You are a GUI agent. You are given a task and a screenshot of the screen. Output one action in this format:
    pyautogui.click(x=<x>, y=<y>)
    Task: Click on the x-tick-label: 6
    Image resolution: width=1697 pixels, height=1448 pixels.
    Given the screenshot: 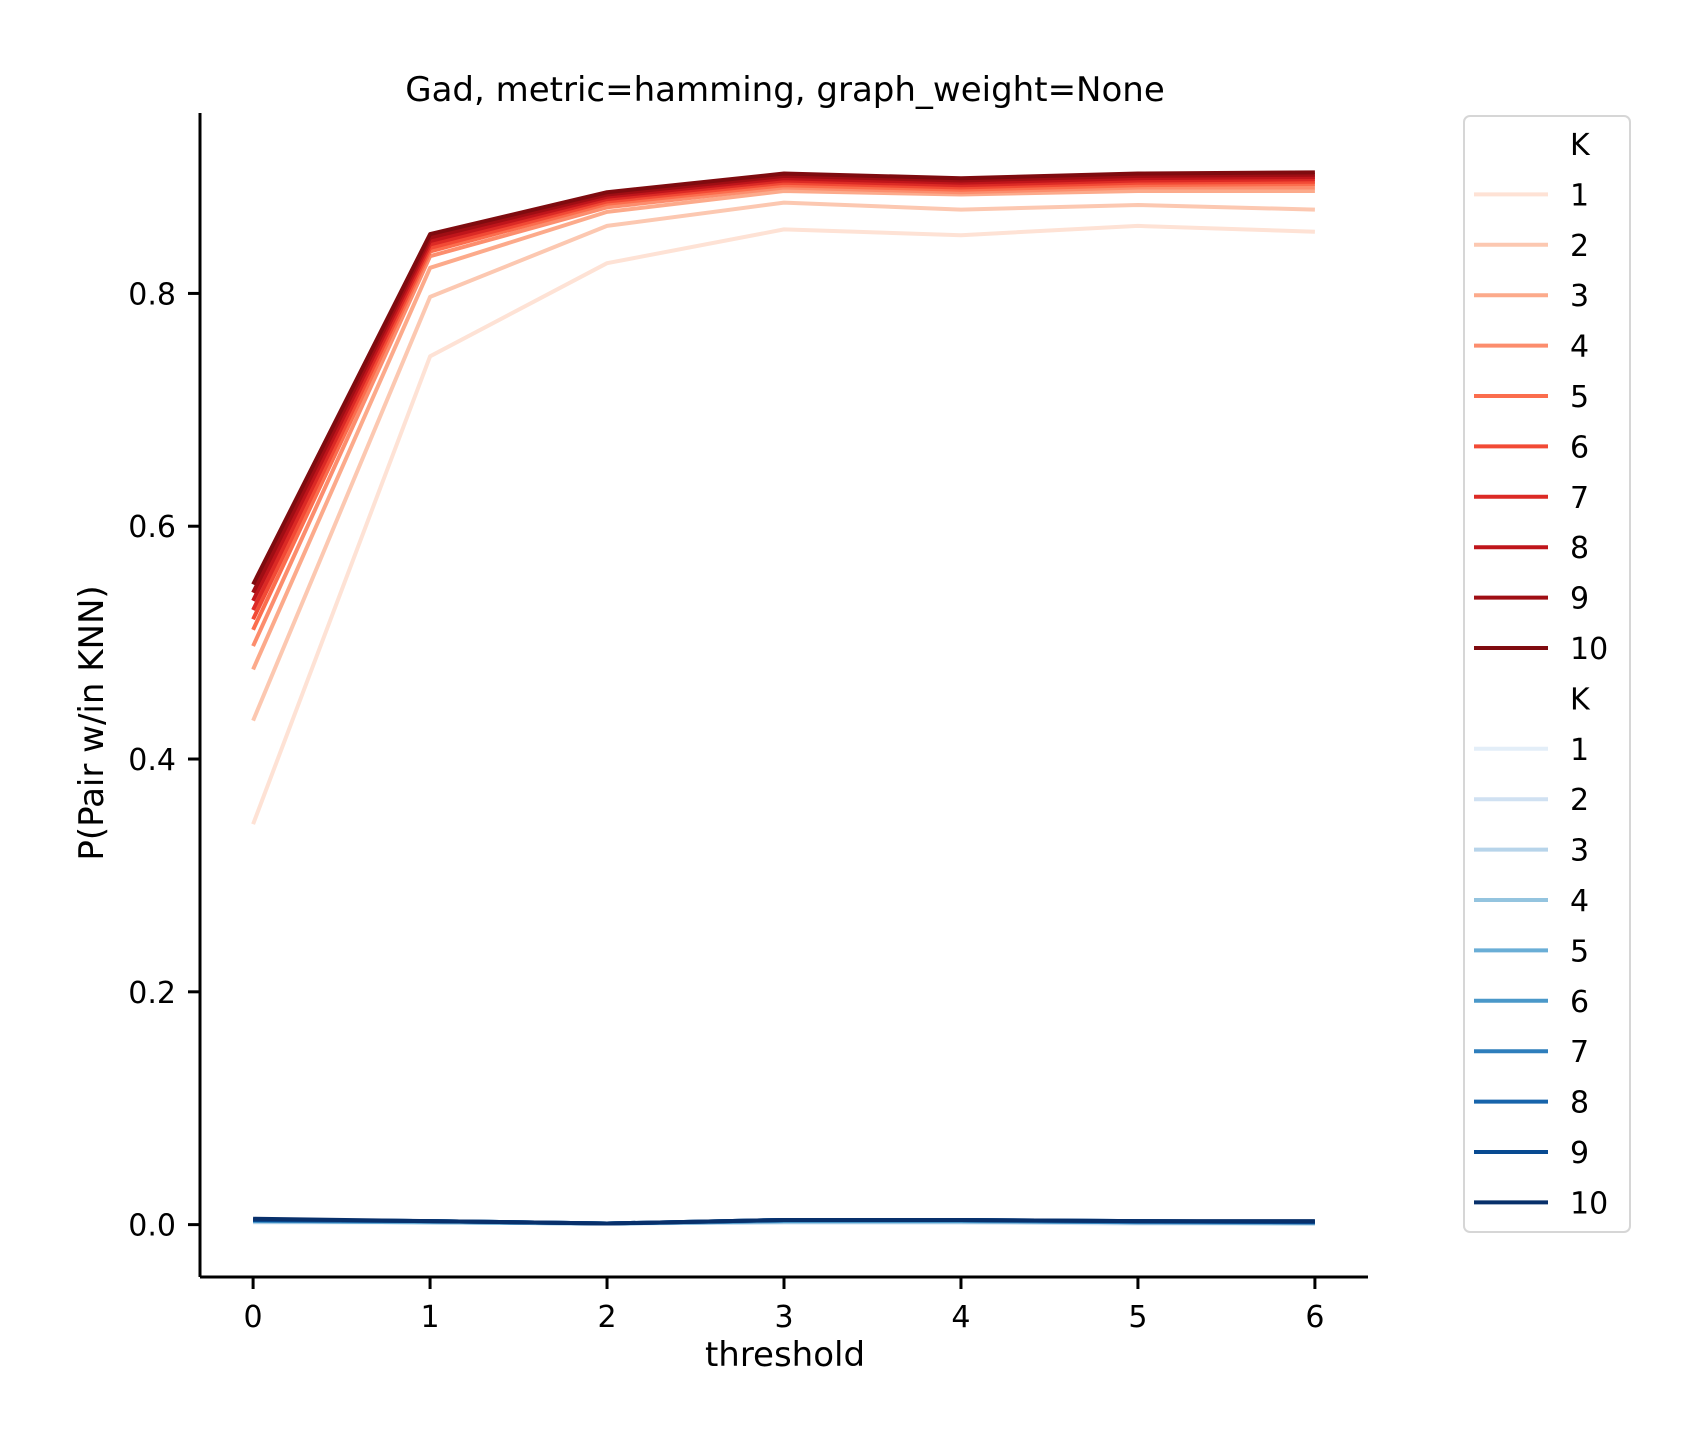 What is the action you would take?
    pyautogui.click(x=1314, y=1317)
    